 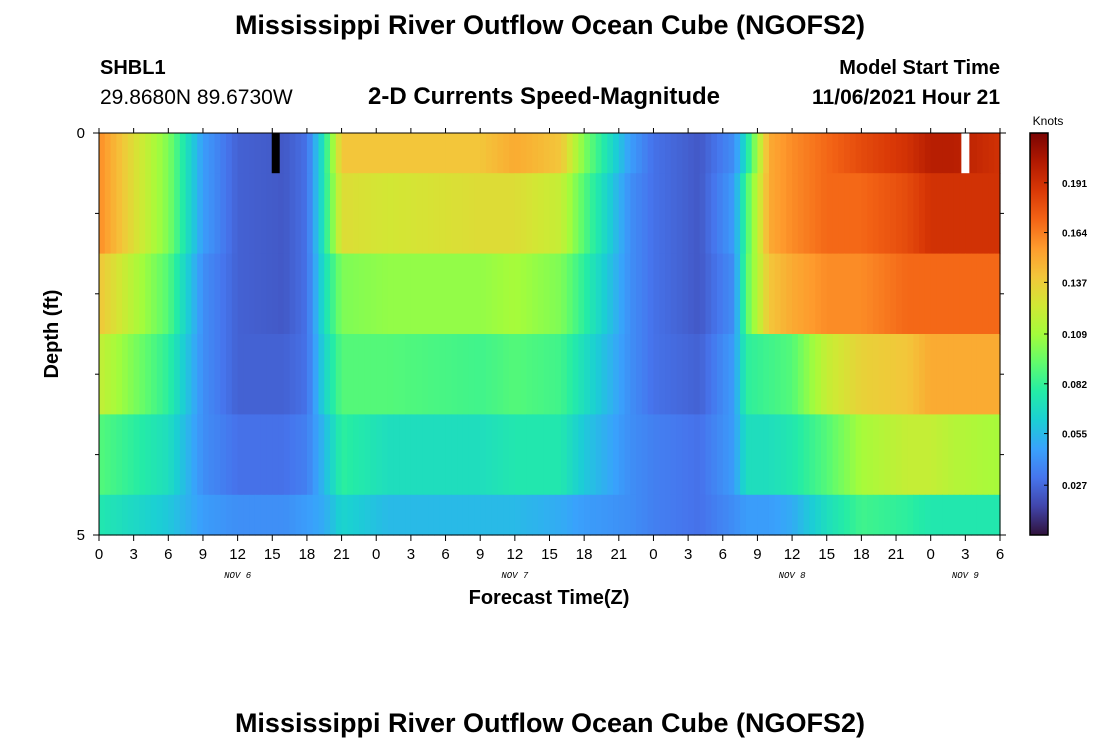 I want to click on x-tick-label: 3, so click(x=411, y=554).